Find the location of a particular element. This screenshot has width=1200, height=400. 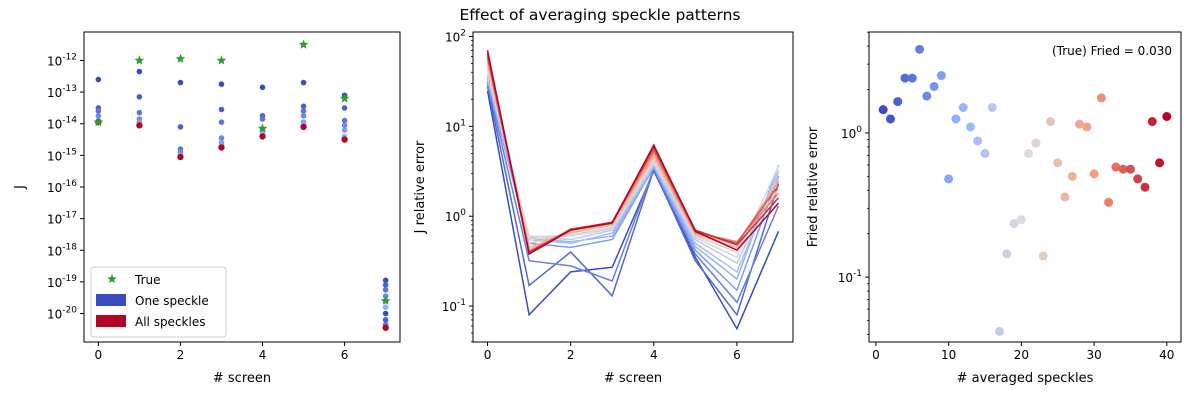

x-tick-label: 30 is located at coordinates (1093, 355).